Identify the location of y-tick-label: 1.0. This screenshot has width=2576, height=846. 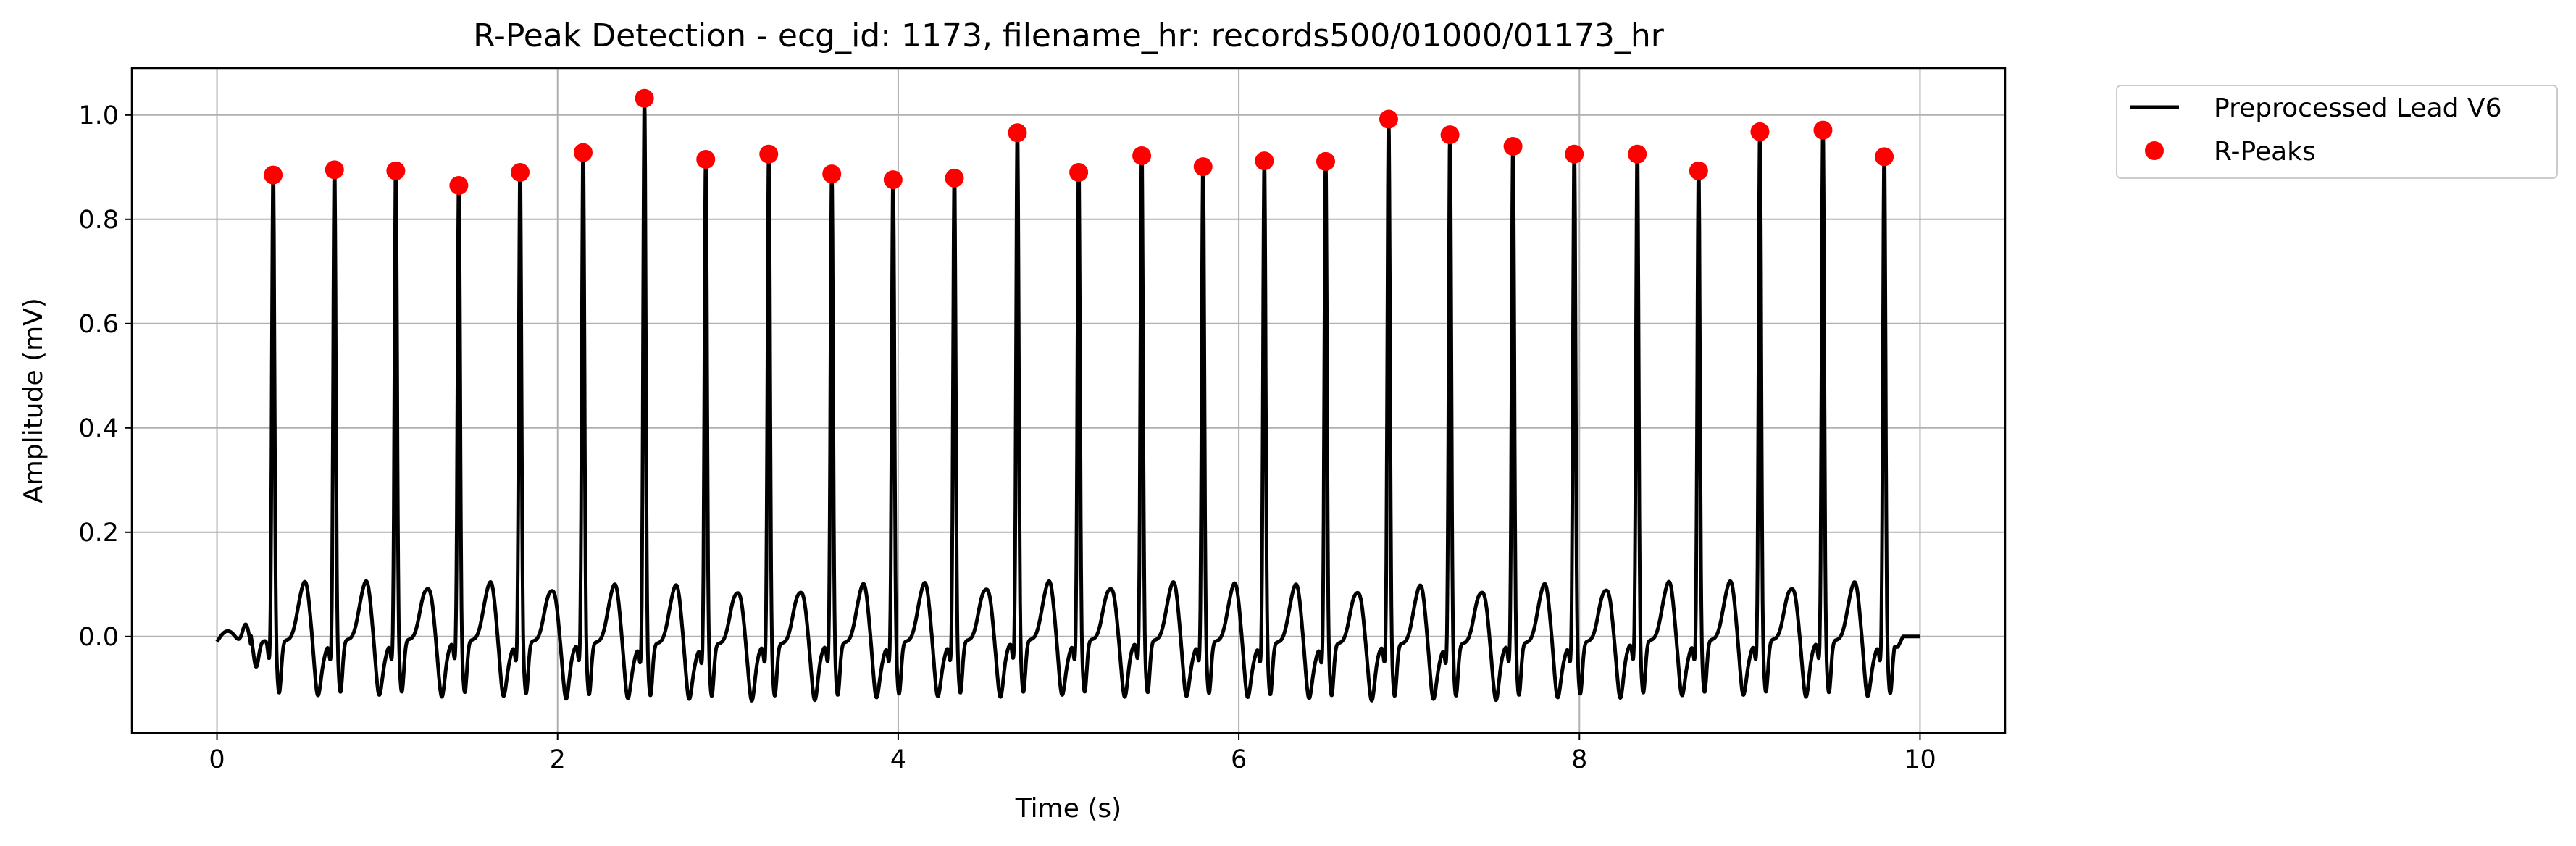
(98, 115).